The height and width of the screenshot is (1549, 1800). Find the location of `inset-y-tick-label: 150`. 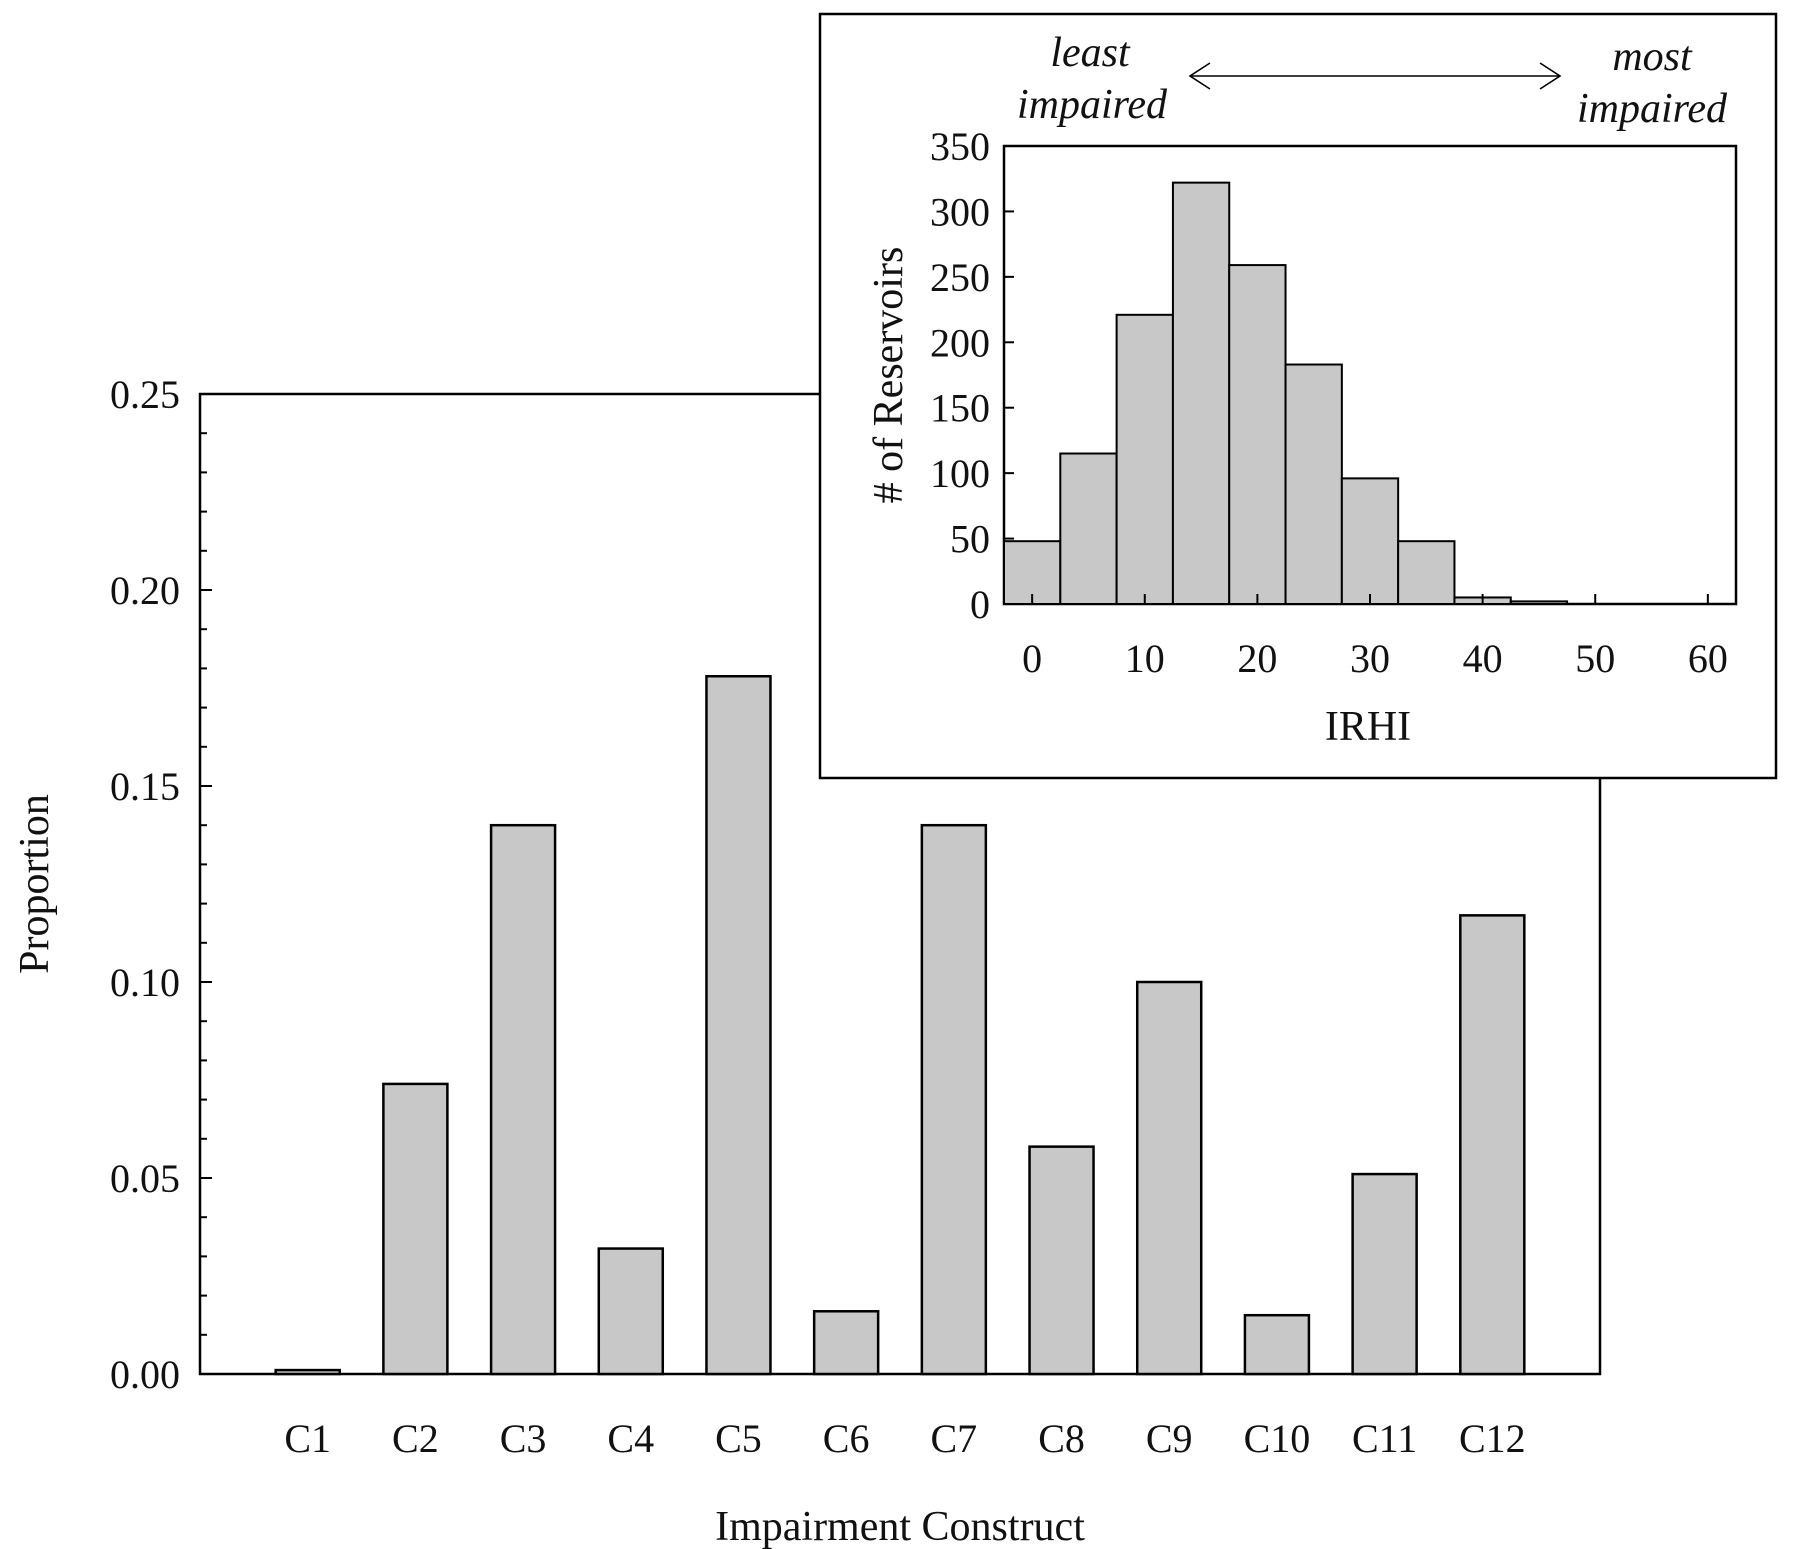

inset-y-tick-label: 150 is located at coordinates (960, 408).